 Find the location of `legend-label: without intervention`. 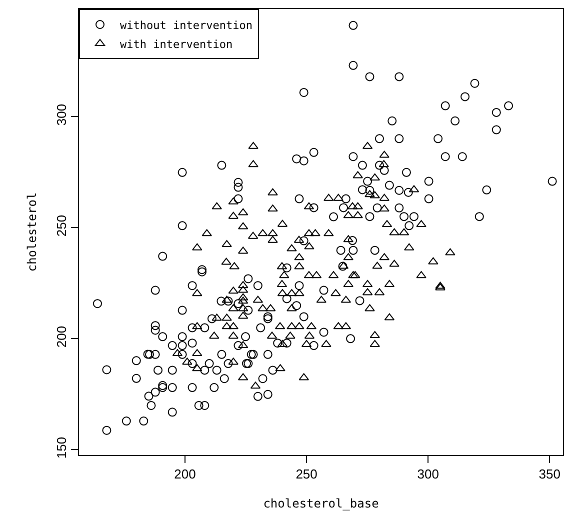

legend-label: without intervention is located at coordinates (186, 25).